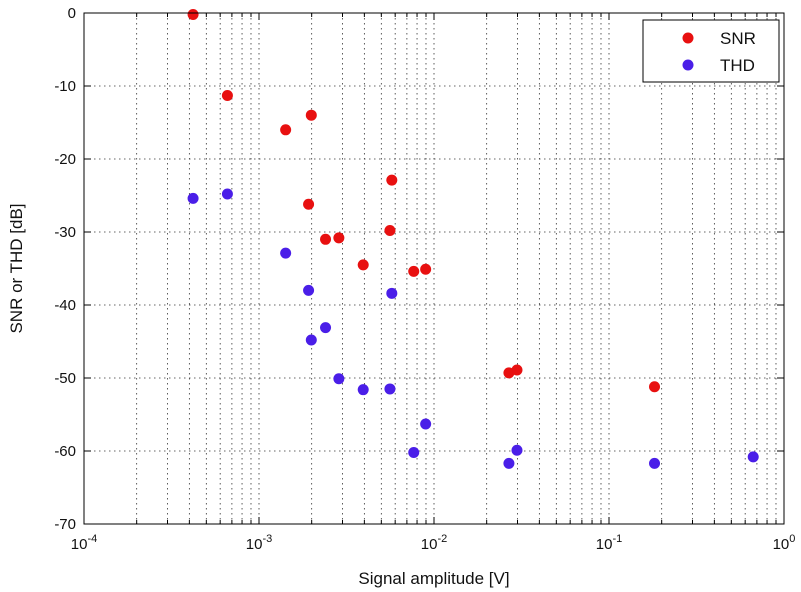  I want to click on legend-marker-thd, so click(688, 65).